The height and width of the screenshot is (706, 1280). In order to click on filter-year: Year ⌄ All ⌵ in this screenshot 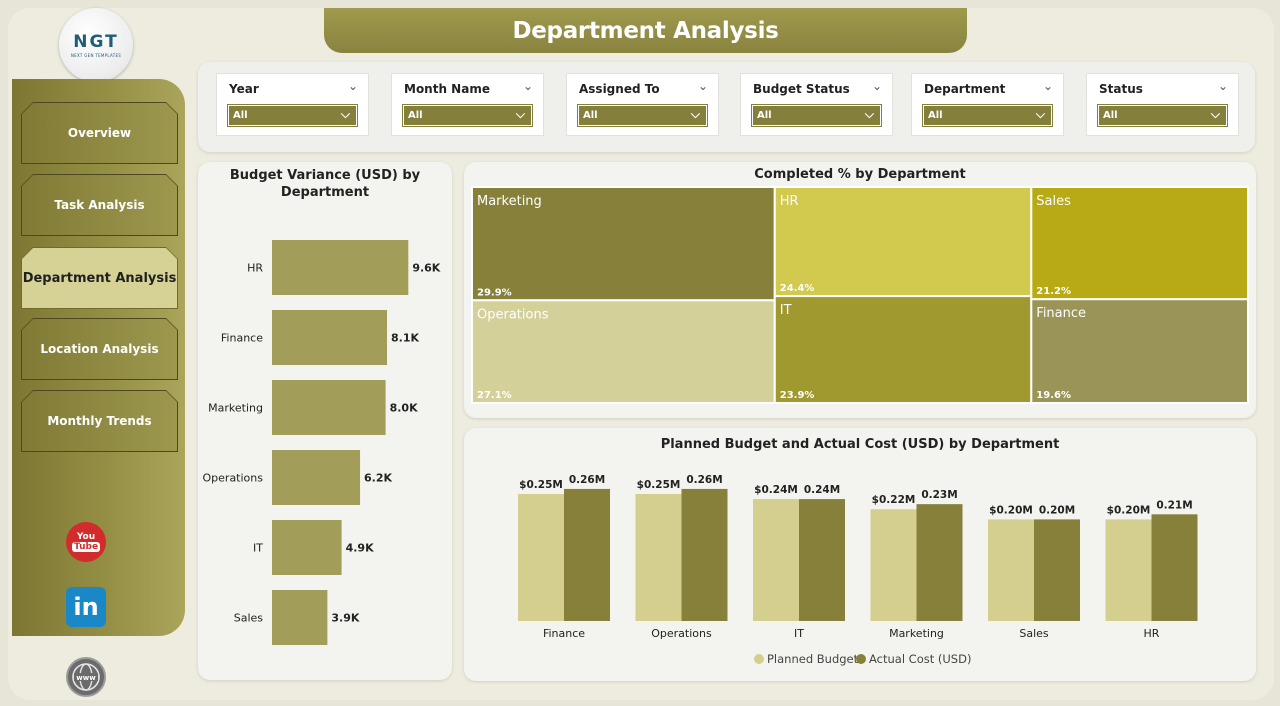, I will do `click(292, 104)`.